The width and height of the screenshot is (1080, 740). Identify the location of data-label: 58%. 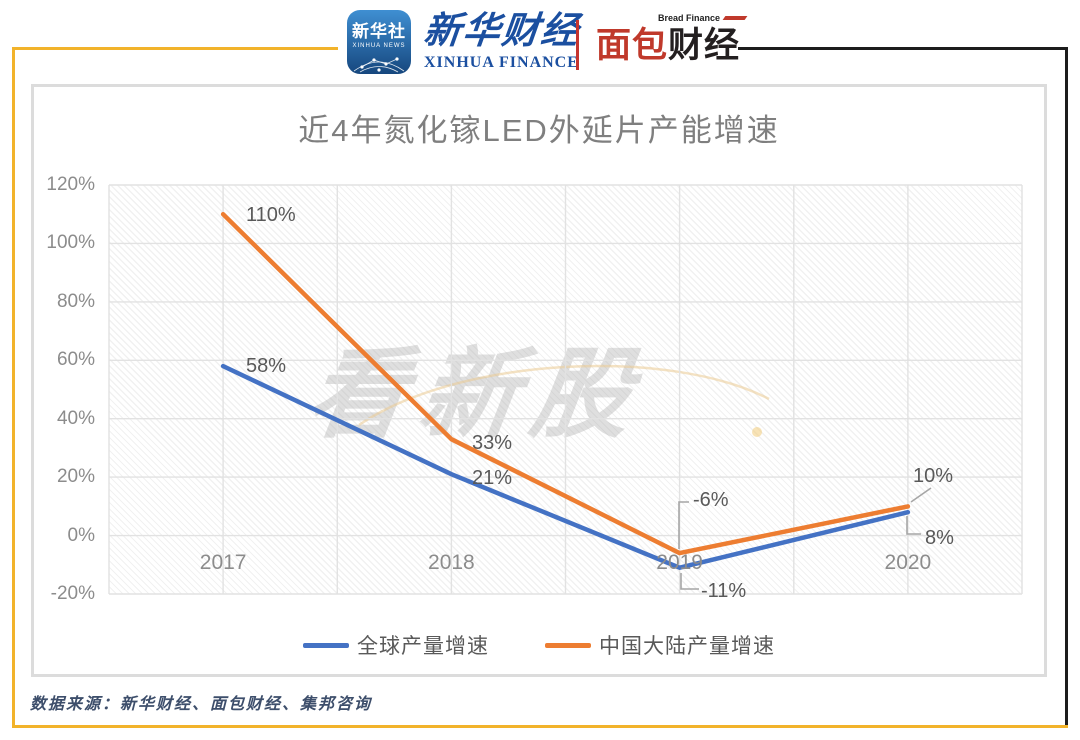
(266, 366).